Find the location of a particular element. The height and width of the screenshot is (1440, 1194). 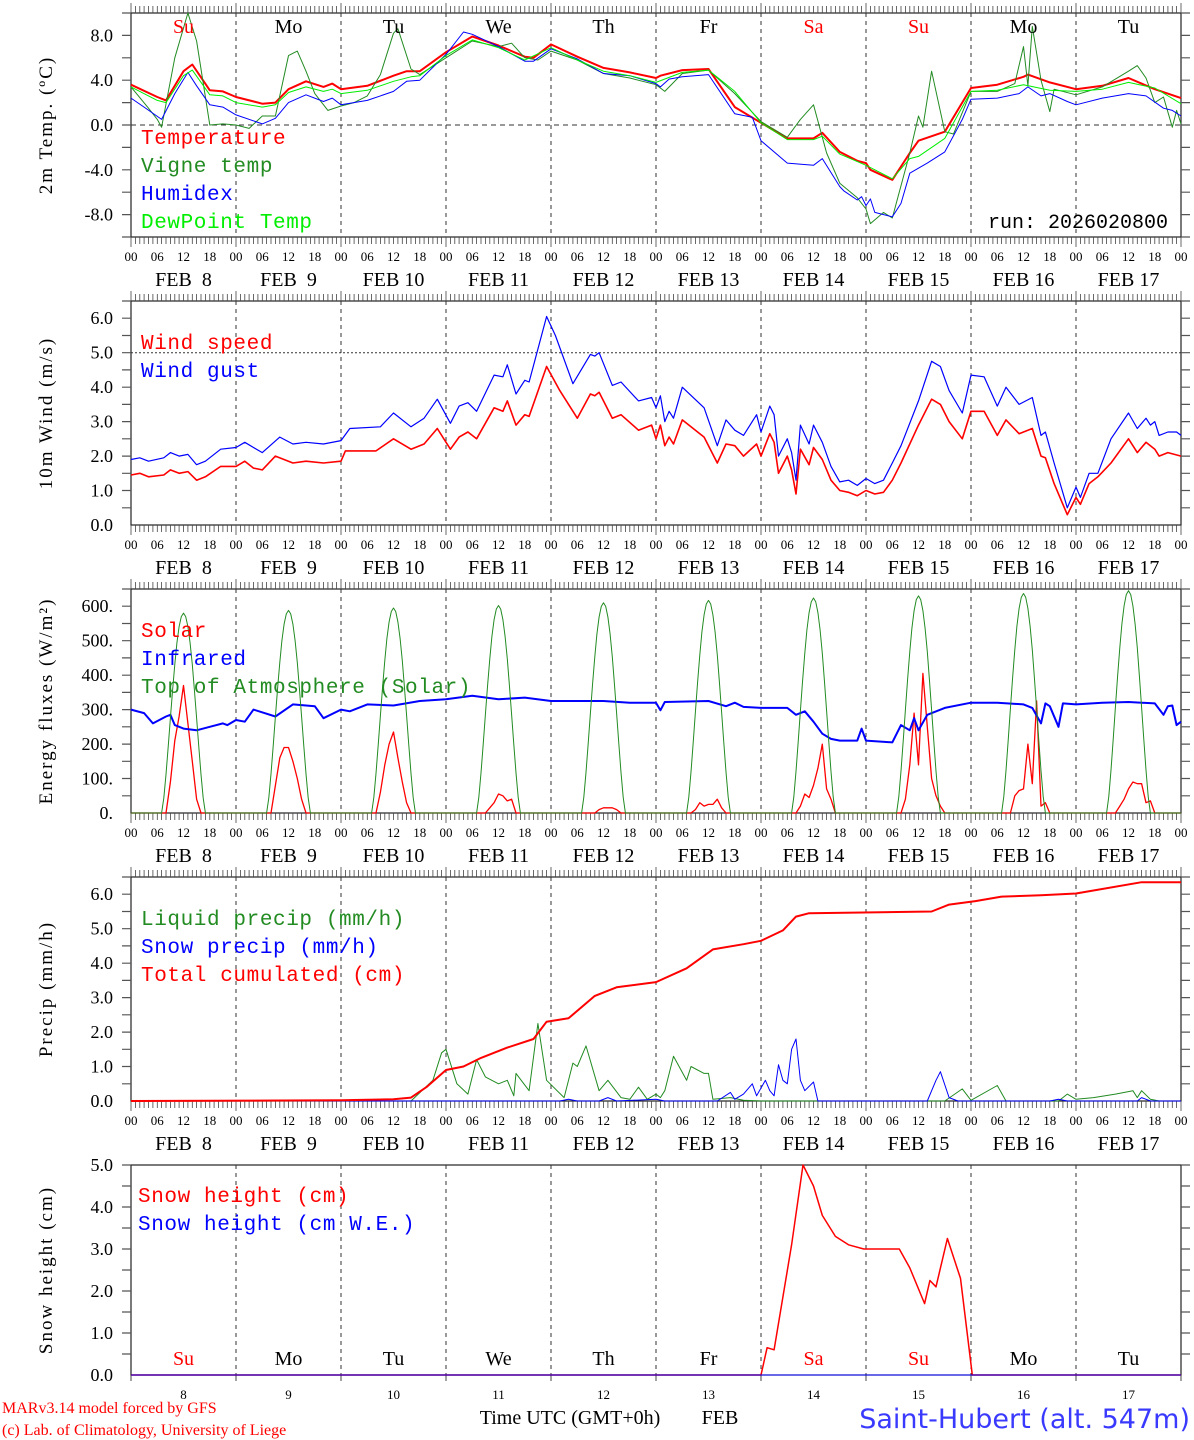

legend-entry: Wind gust is located at coordinates (200, 372).